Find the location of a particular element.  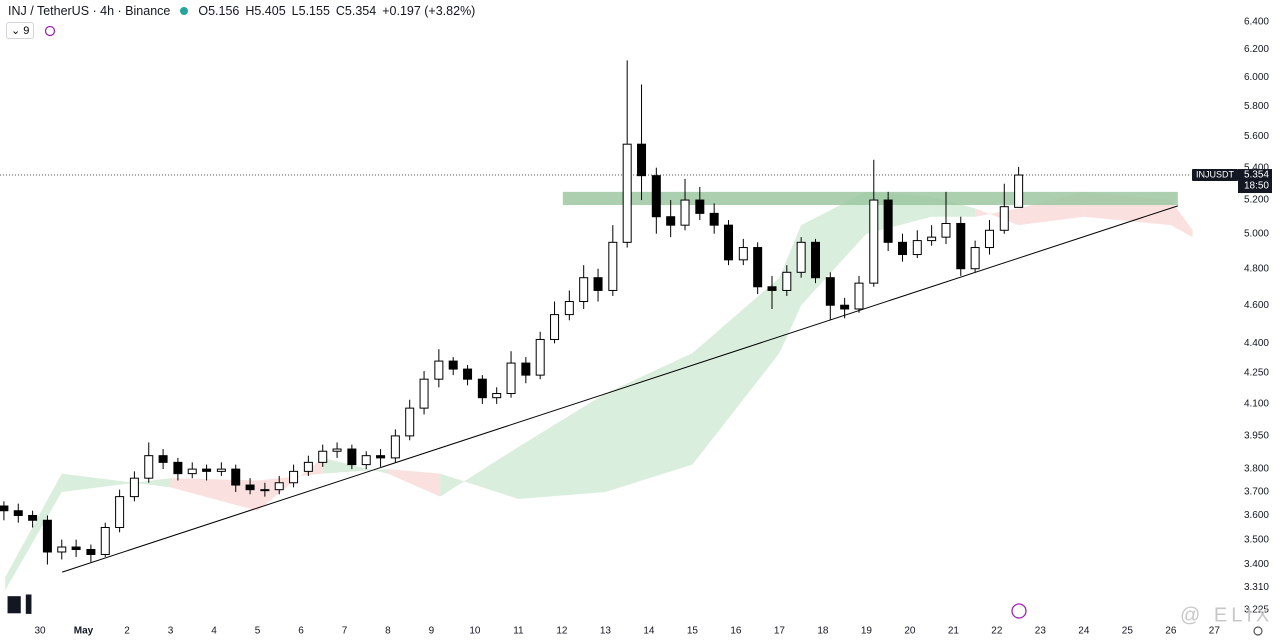

indicator-toggle: ⌄ 9 is located at coordinates (20, 30).